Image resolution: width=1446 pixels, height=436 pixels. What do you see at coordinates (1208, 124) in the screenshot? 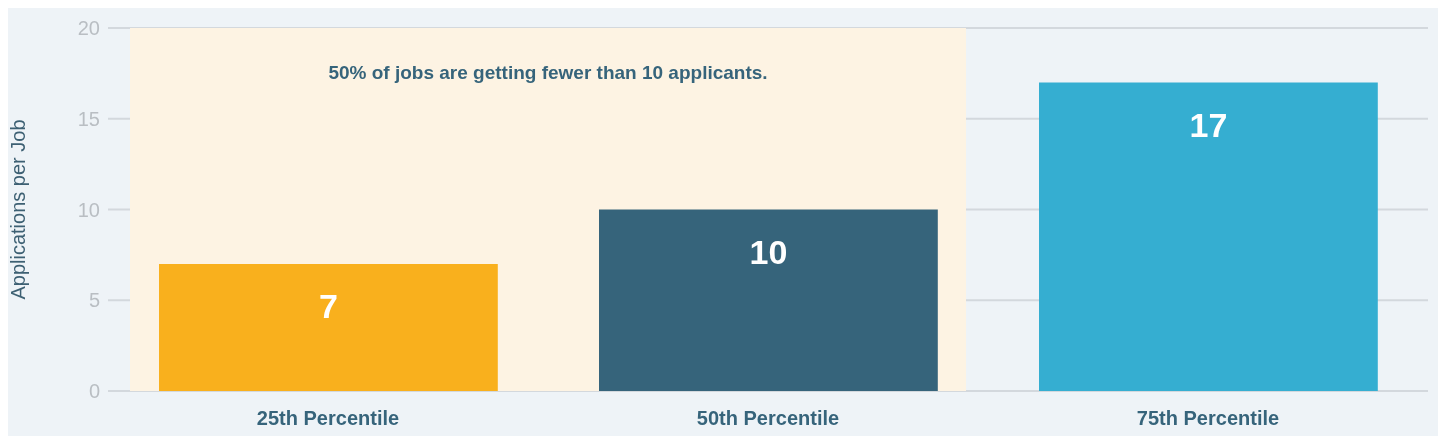
I see `data-label: 17` at bounding box center [1208, 124].